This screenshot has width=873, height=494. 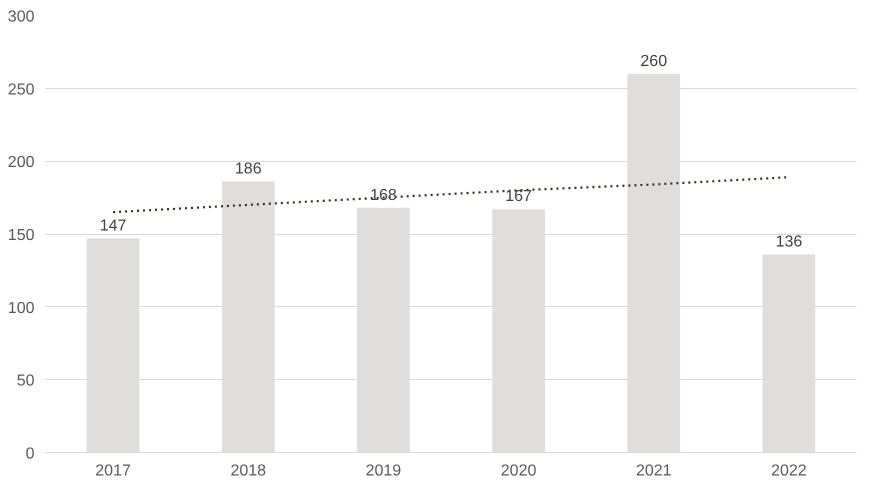 What do you see at coordinates (21, 308) in the screenshot?
I see `y-tick-label: 100` at bounding box center [21, 308].